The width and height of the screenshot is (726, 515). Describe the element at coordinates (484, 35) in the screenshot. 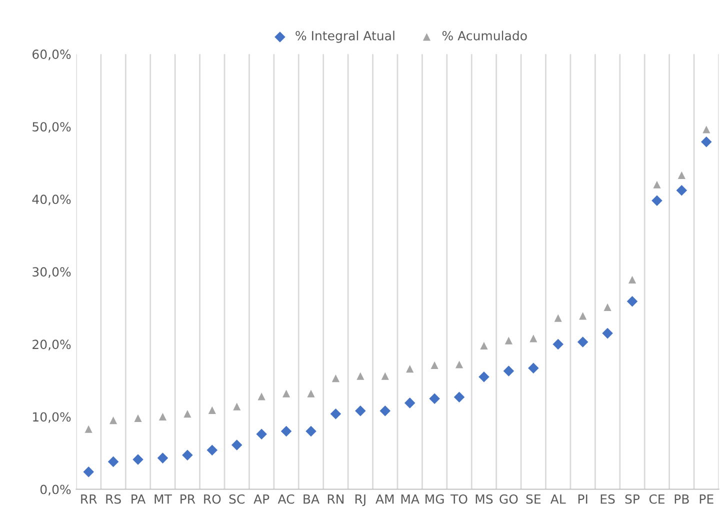

I see `legend-label: % Acumulado` at that location.